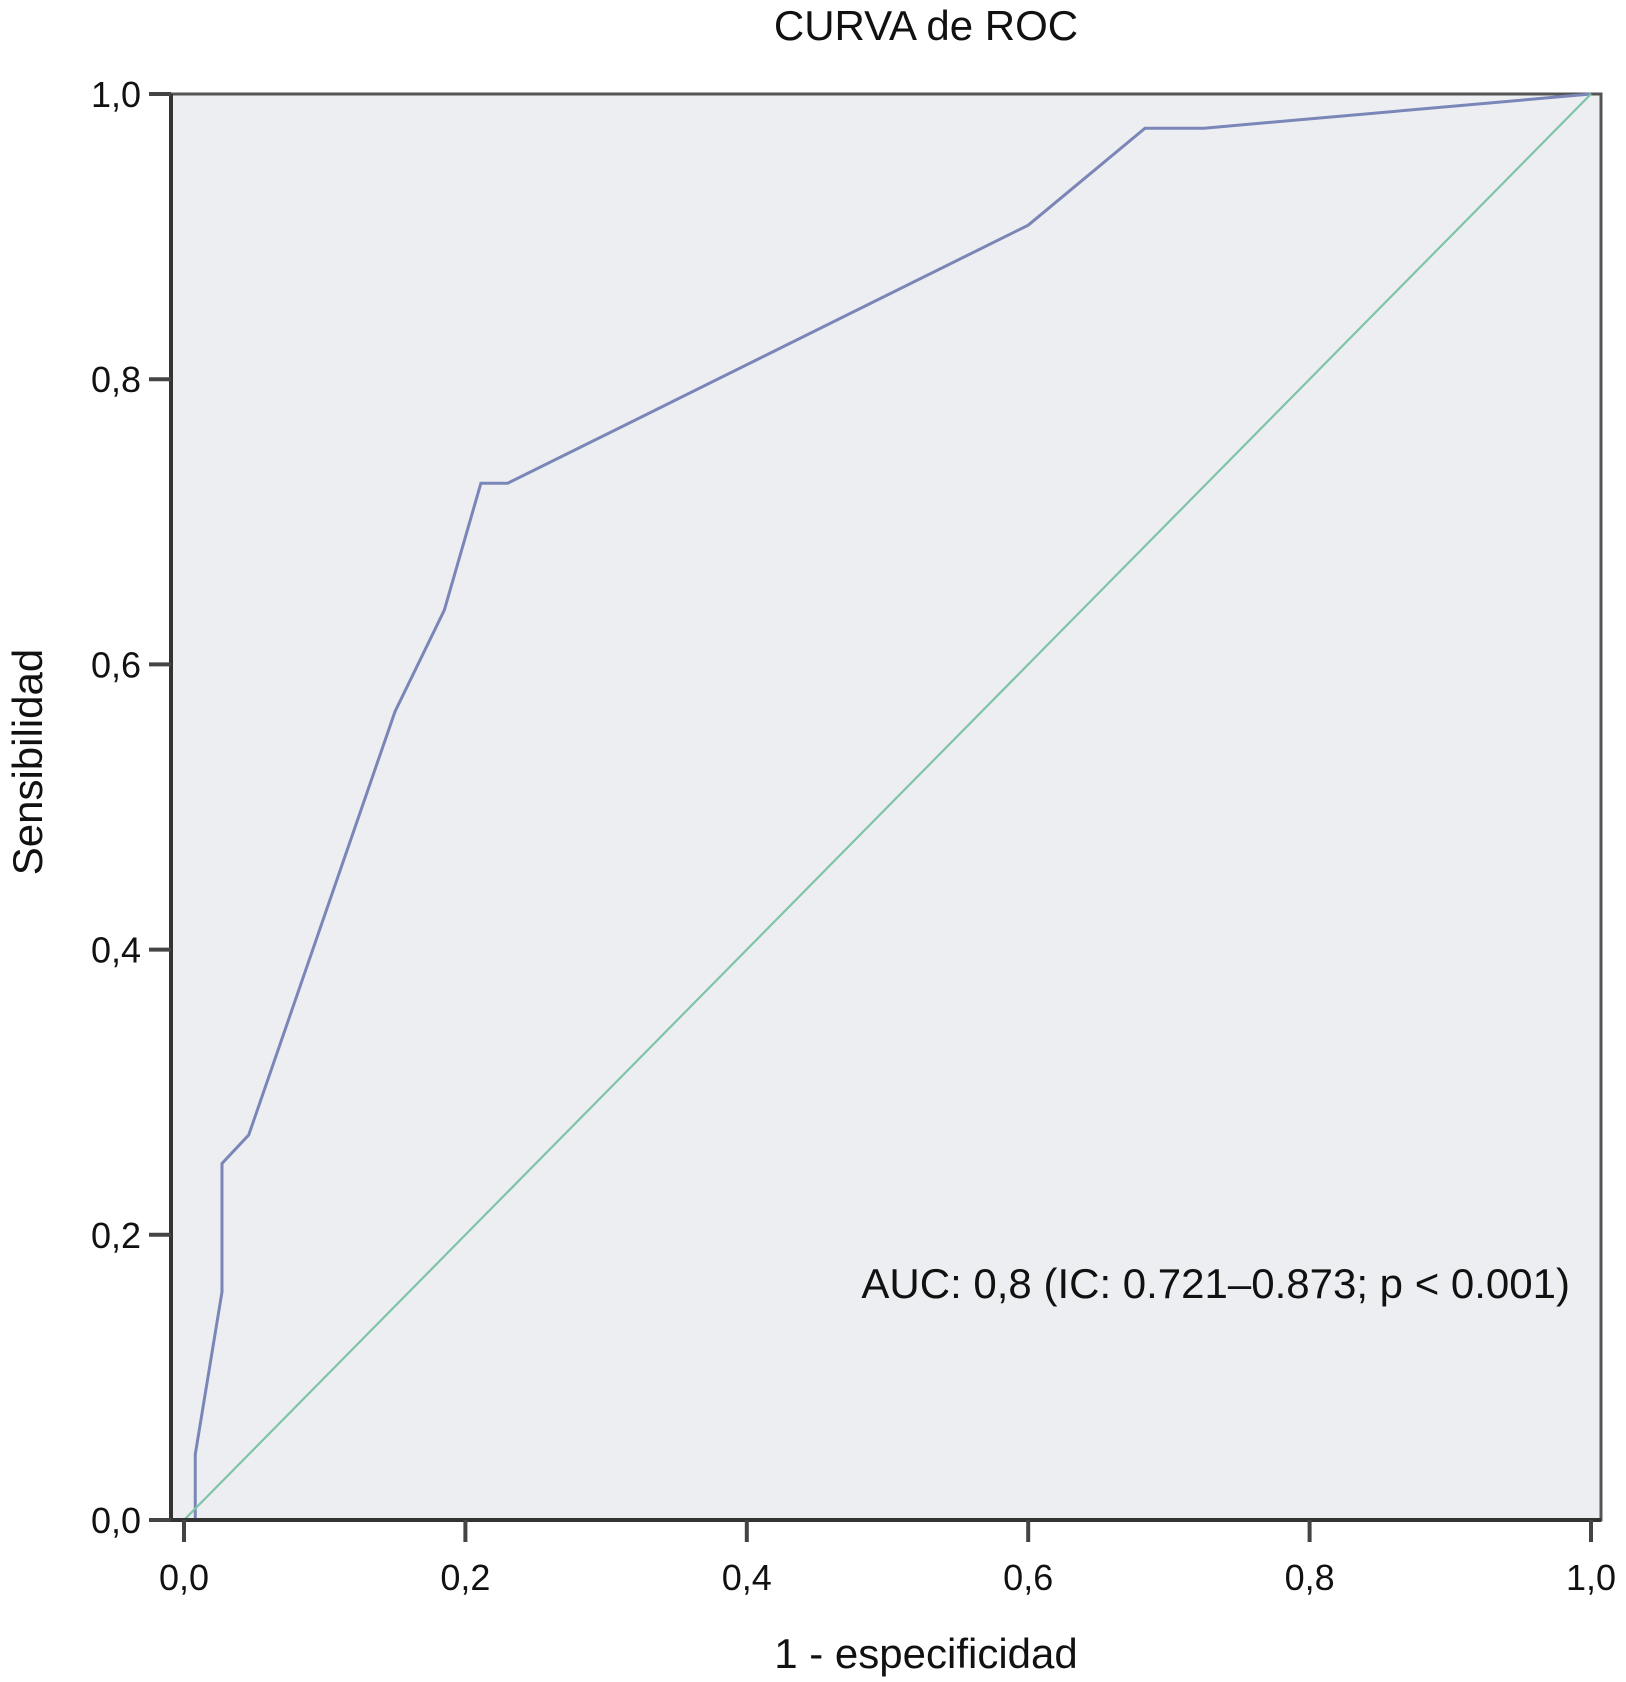 The width and height of the screenshot is (1626, 1682). Describe the element at coordinates (926, 25) in the screenshot. I see `chart-title: CURVA de ROC` at that location.